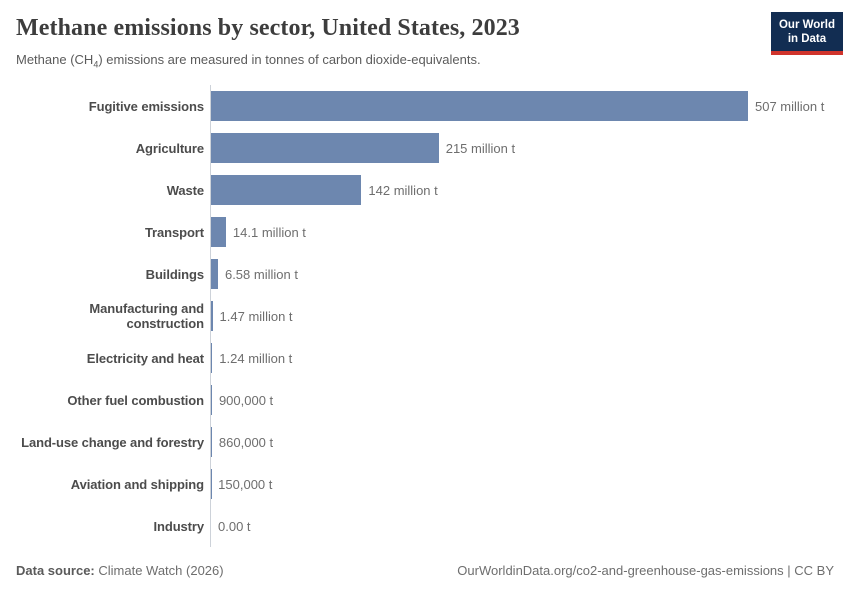 Image resolution: width=850 pixels, height=600 pixels. I want to click on plot-area: 1.47 million t, so click(522, 316).